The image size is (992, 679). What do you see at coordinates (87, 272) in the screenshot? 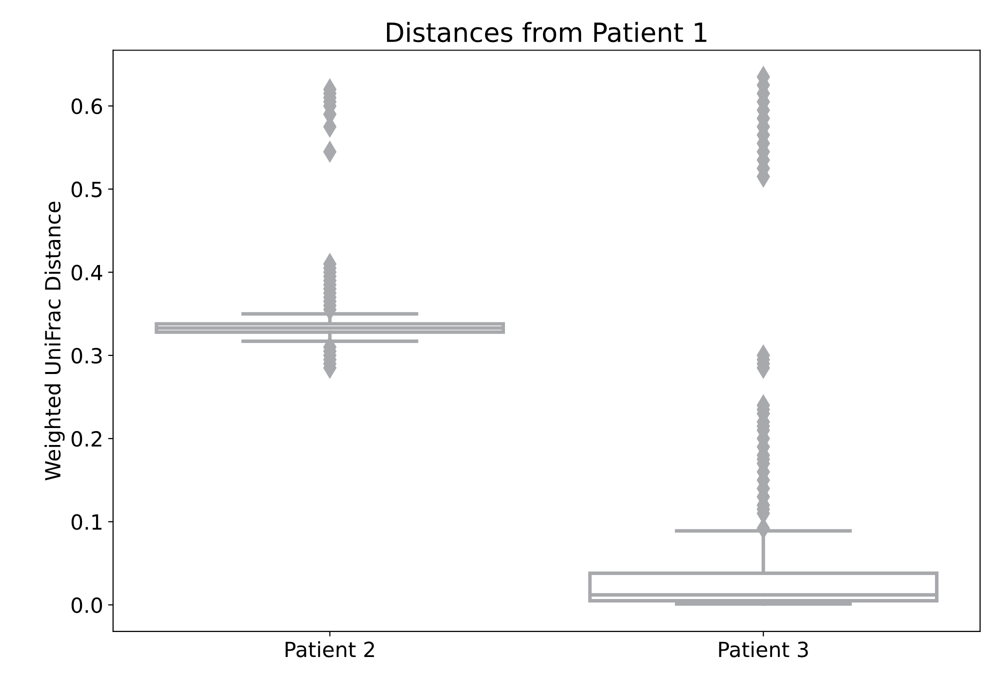
I see `y-tick-label: 0.4` at bounding box center [87, 272].